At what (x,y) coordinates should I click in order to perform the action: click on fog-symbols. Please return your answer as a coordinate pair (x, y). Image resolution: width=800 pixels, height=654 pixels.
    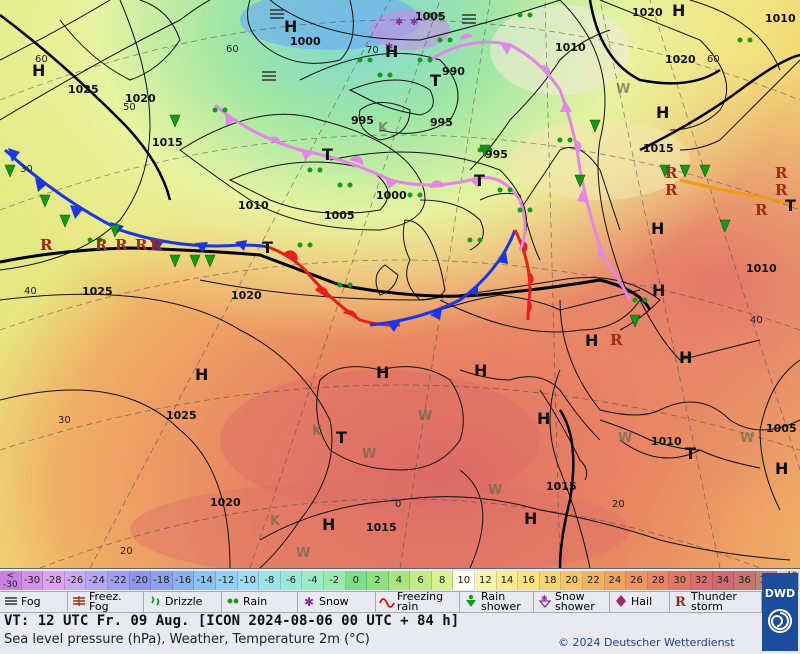
    Looking at the image, I should click on (369, 45).